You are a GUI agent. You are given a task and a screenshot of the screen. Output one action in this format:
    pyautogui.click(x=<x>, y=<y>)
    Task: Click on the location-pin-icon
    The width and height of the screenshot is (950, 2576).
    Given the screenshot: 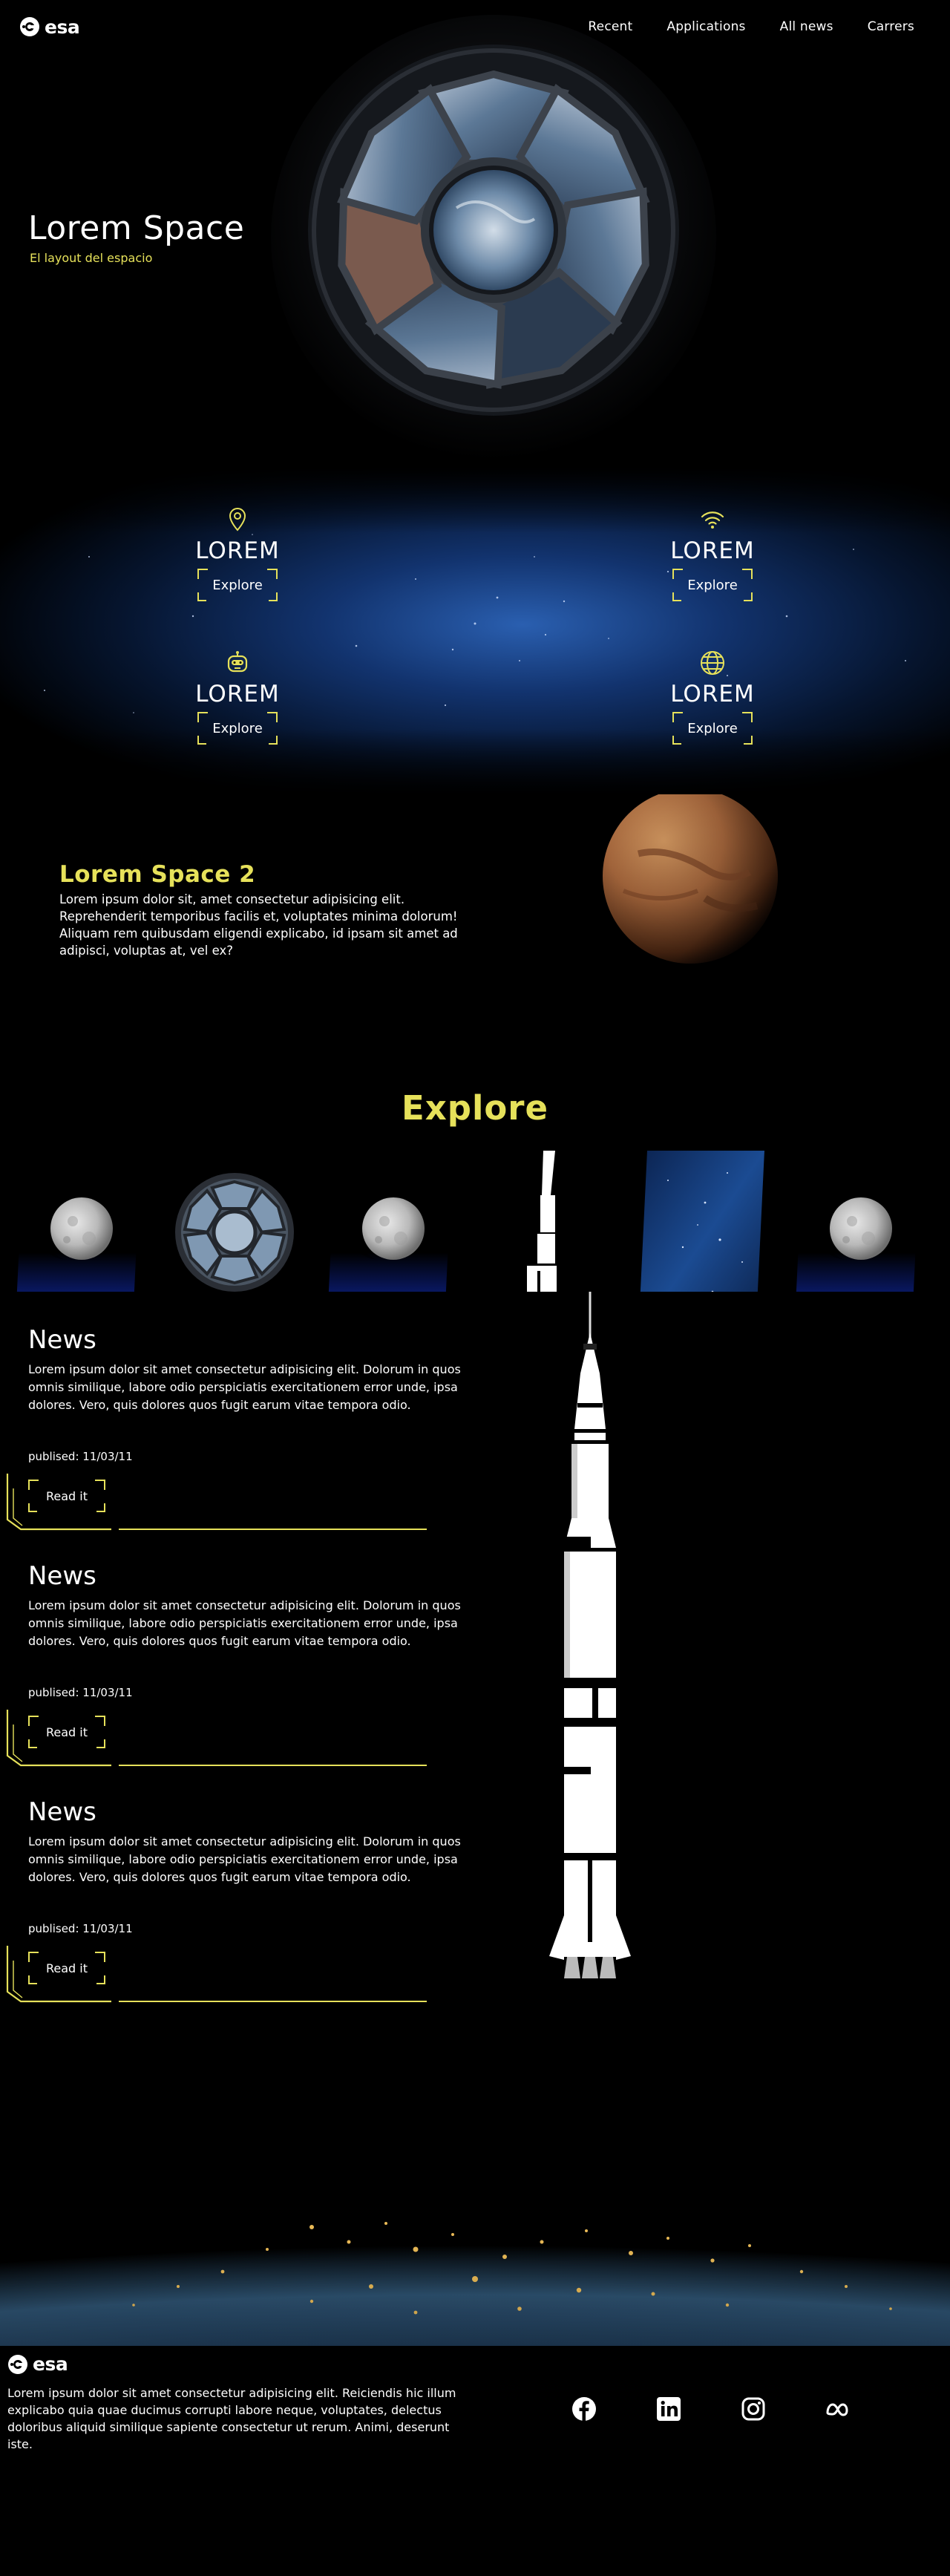 What is the action you would take?
    pyautogui.click(x=237, y=519)
    